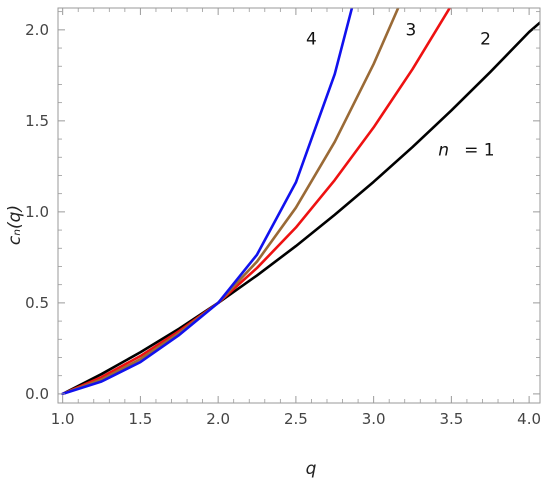 This screenshot has width=550, height=487. Describe the element at coordinates (311, 39) in the screenshot. I see `curve-label: 4` at that location.